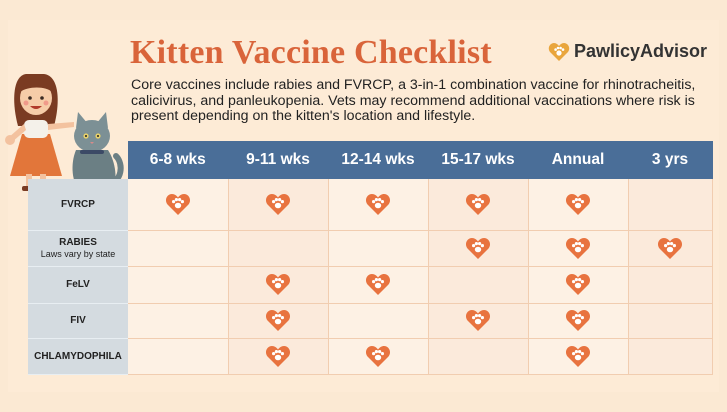 Image resolution: width=727 pixels, height=412 pixels. What do you see at coordinates (178, 160) in the screenshot?
I see `column-header: 6-8 wks` at bounding box center [178, 160].